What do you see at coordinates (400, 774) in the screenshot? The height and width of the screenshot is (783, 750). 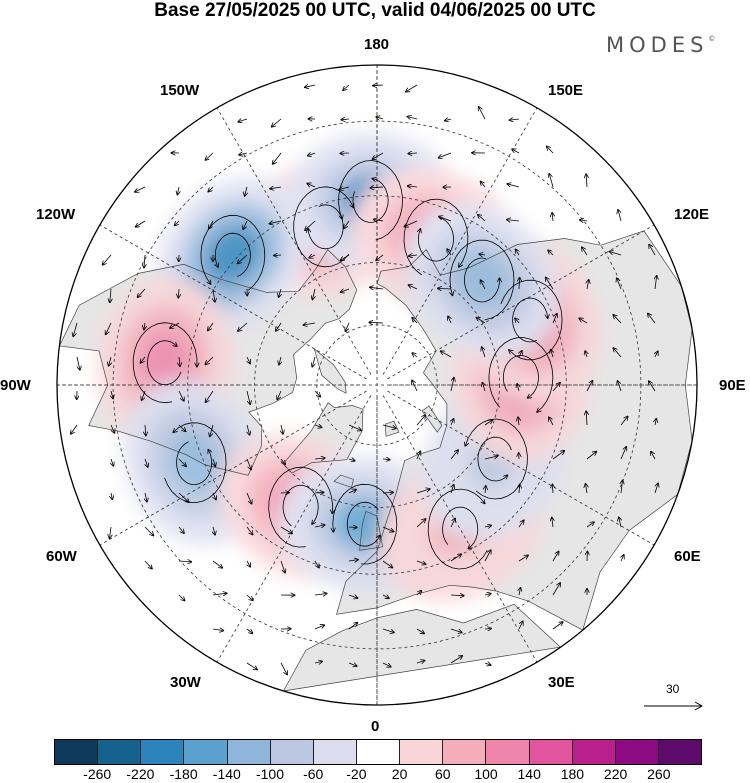 I see `colorbar-tick-label: 20` at bounding box center [400, 774].